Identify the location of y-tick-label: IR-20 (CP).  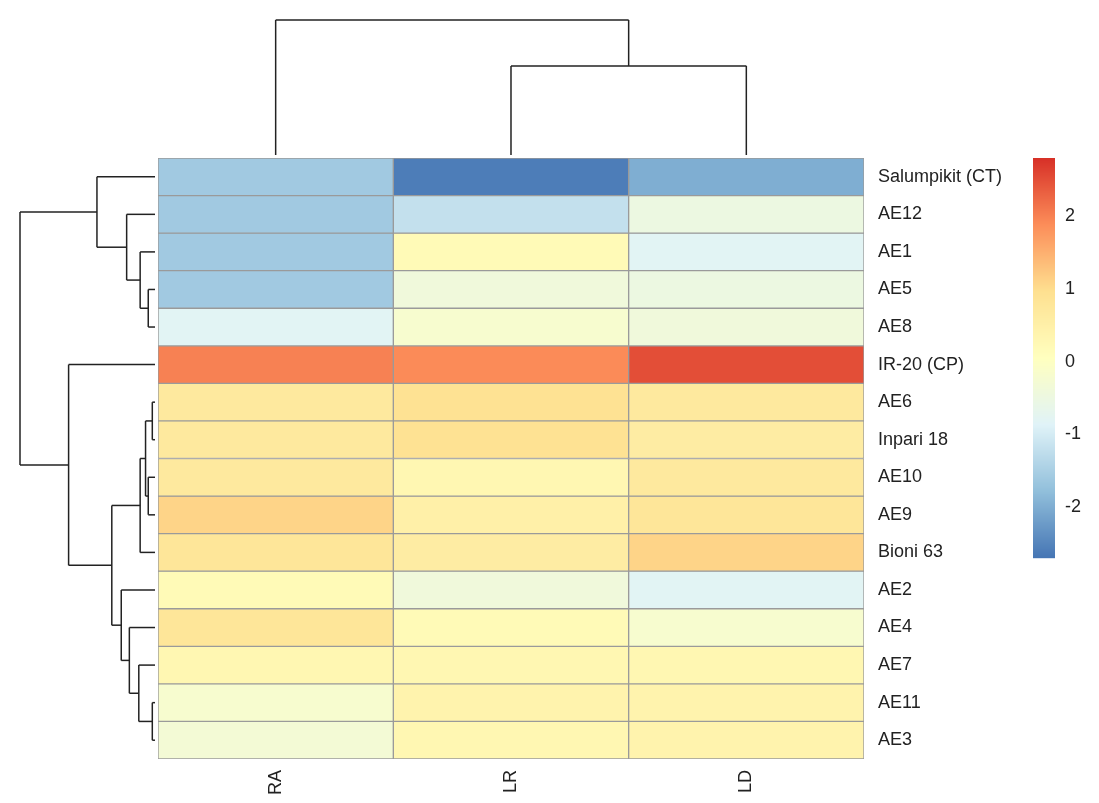
(920, 363).